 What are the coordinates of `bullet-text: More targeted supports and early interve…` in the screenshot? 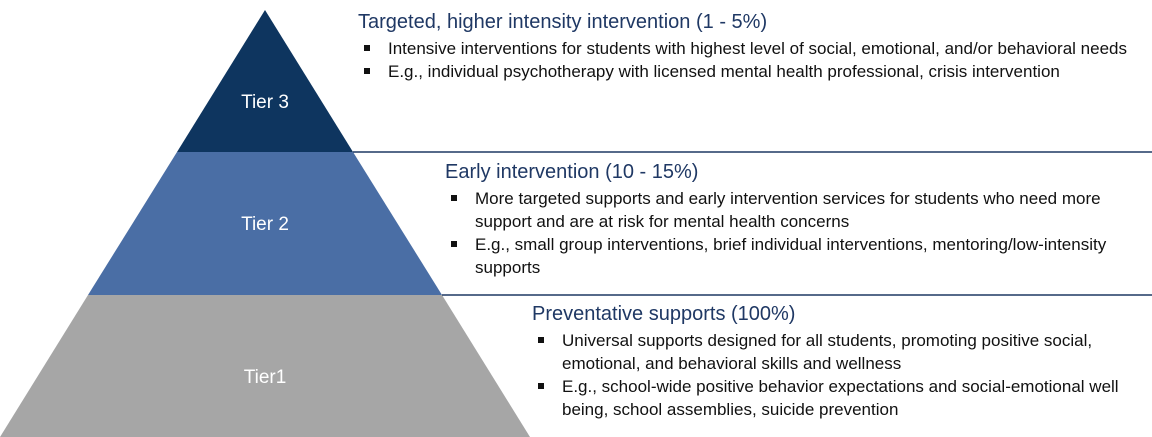 It's located at (788, 210).